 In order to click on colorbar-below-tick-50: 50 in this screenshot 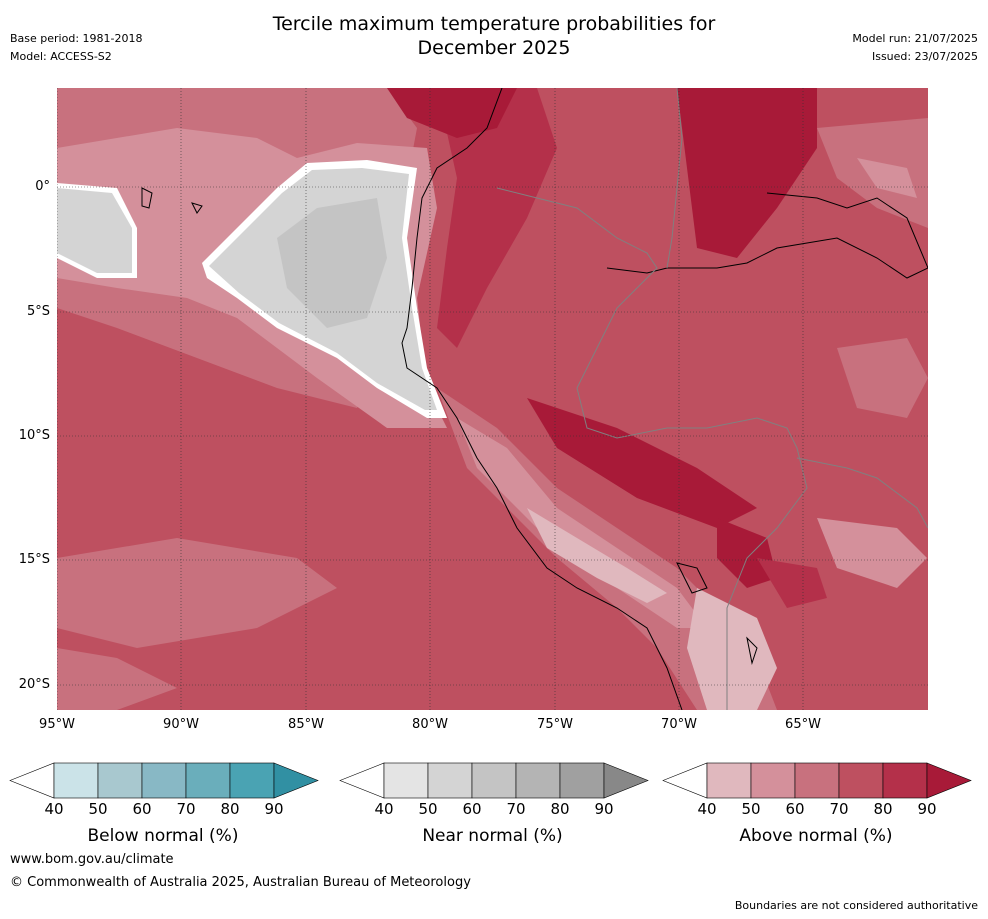, I will do `click(98, 809)`.